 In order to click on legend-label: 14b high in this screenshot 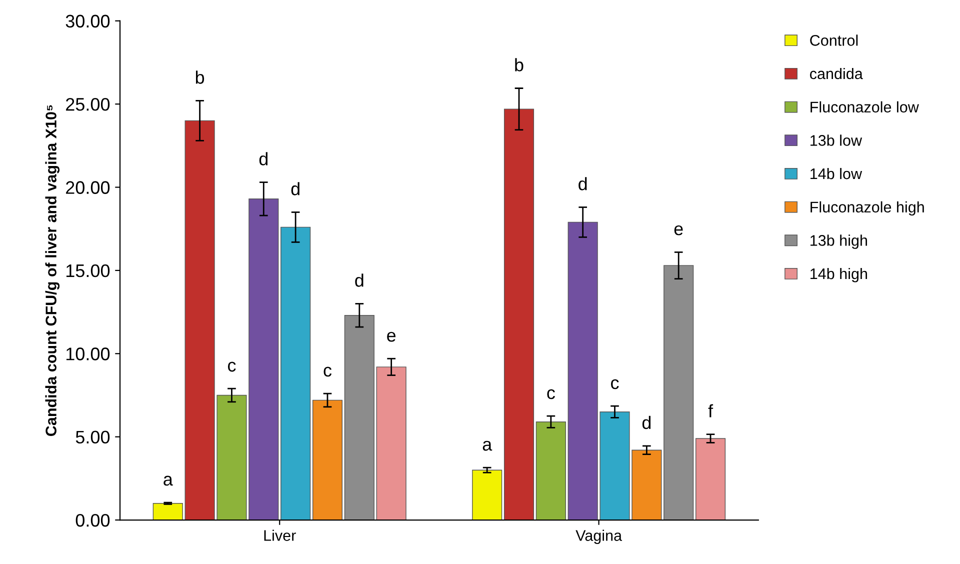, I will do `click(838, 275)`.